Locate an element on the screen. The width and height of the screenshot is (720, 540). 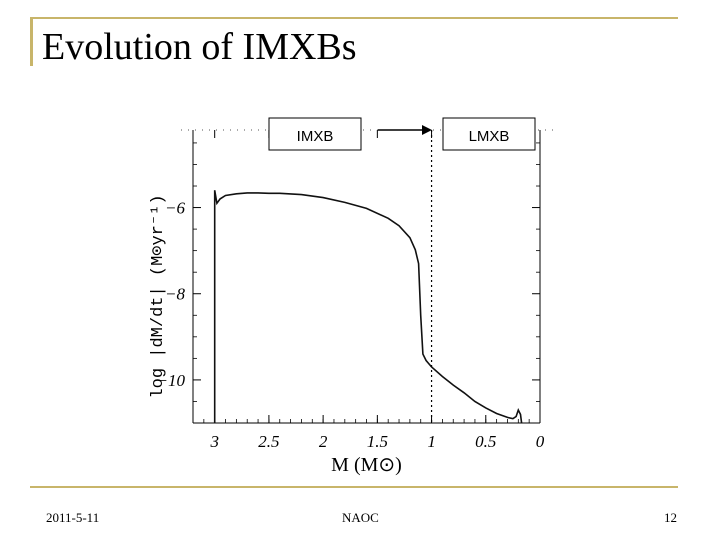
lmxb-label: LMXB is located at coordinates (489, 136).